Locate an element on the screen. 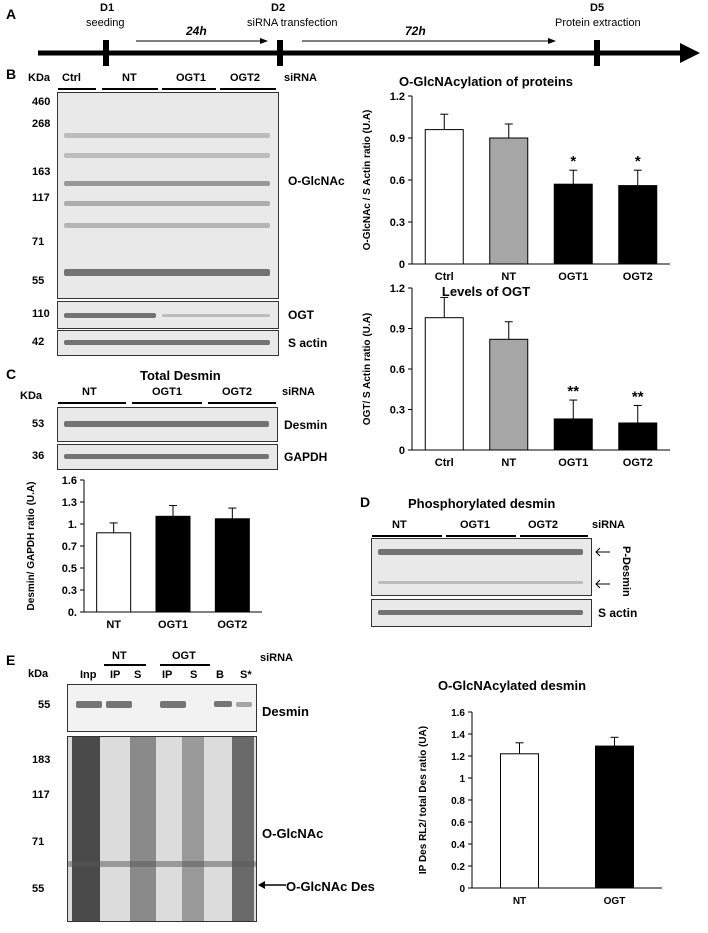 This screenshot has height=933, width=708. timeline-arrow is located at coordinates (369, 52).